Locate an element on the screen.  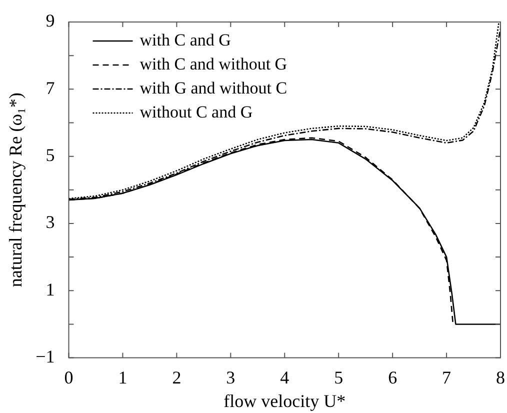
x-tick-label: 8 is located at coordinates (500, 377).